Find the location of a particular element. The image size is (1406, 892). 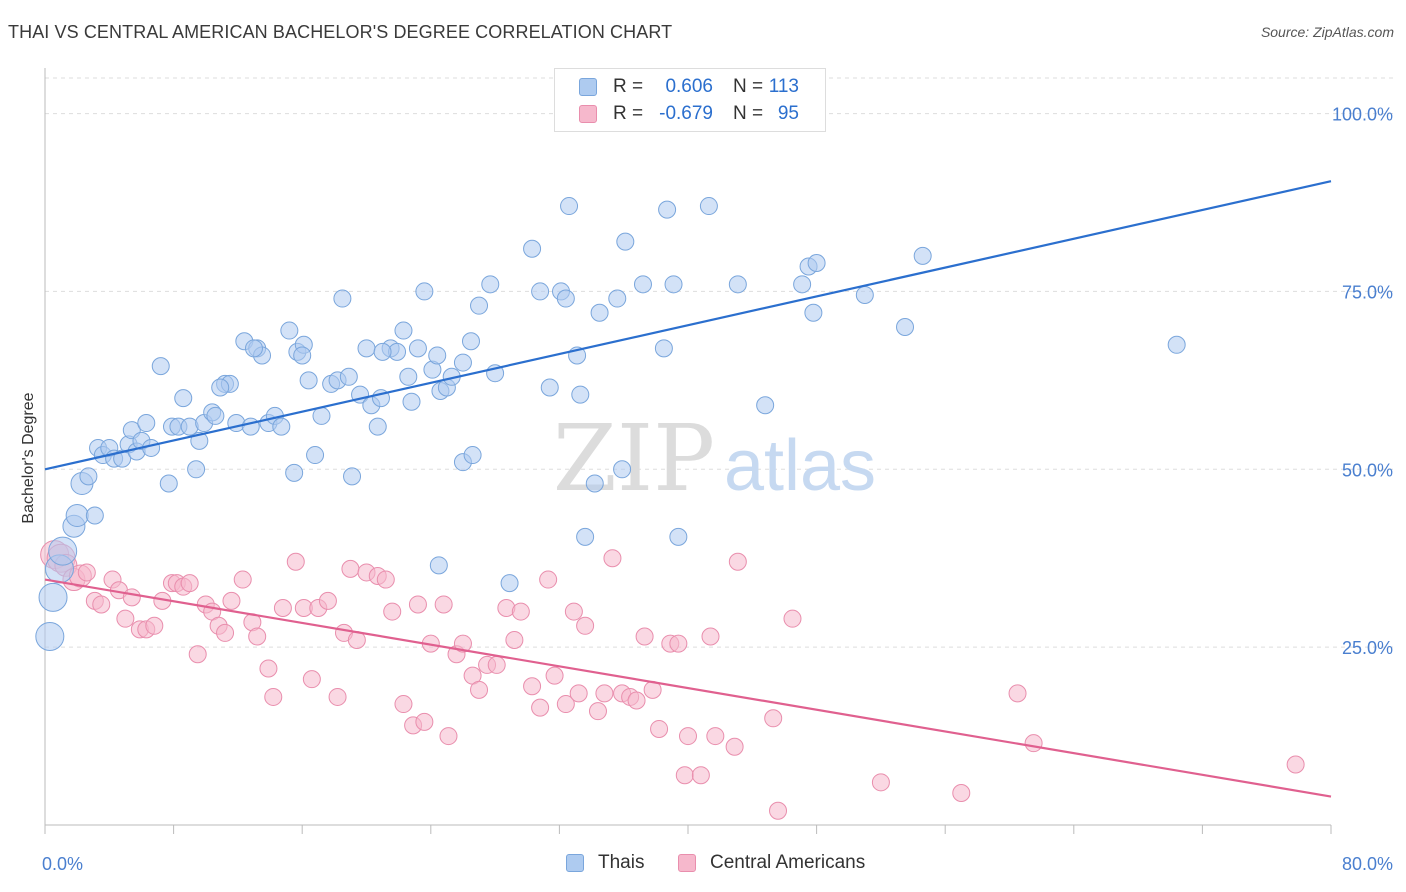

legend-n-value: 113 is located at coordinates (783, 86).